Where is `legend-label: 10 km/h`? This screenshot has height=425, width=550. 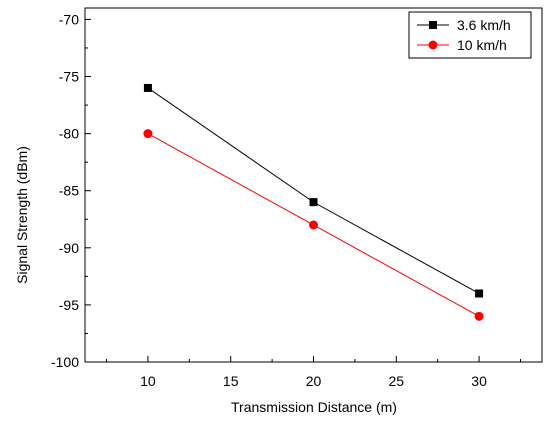
legend-label: 10 km/h is located at coordinates (482, 45).